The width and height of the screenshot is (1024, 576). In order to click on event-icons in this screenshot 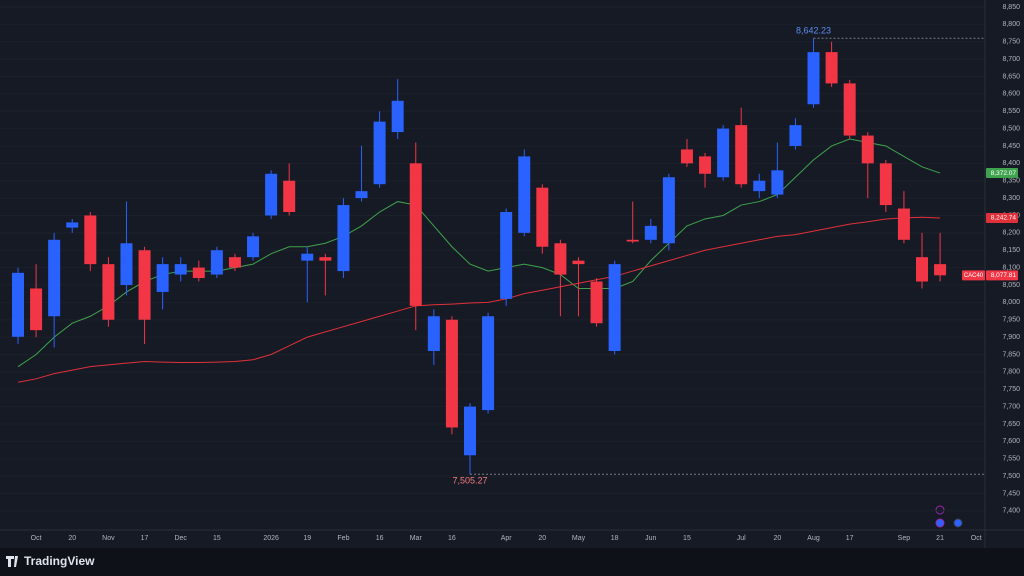, I will do `click(949, 516)`.